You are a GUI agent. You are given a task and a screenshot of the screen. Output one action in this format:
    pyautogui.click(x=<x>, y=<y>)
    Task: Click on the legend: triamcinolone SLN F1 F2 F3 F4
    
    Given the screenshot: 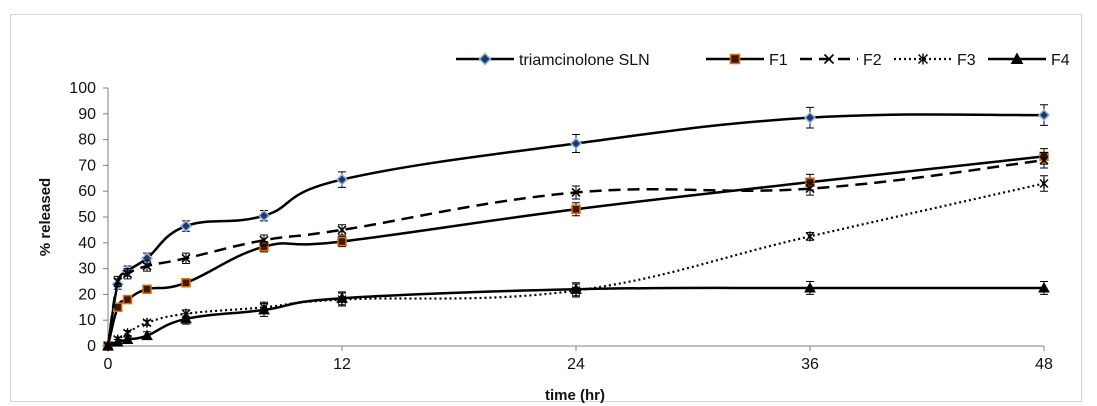 What is the action you would take?
    pyautogui.click(x=763, y=60)
    